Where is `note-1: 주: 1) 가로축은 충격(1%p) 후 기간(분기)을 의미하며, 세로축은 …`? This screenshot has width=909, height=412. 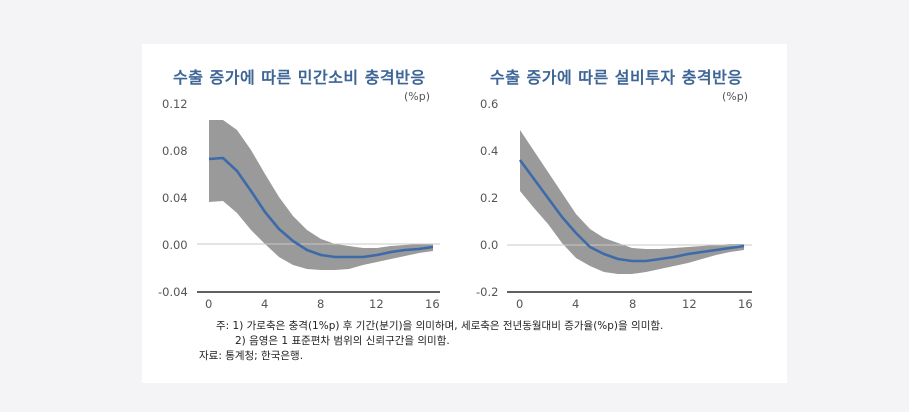 note-1: 주: 1) 가로축은 충격(1%p) 후 기간(분기)을 의미하며, 세로축은 … is located at coordinates (440, 326).